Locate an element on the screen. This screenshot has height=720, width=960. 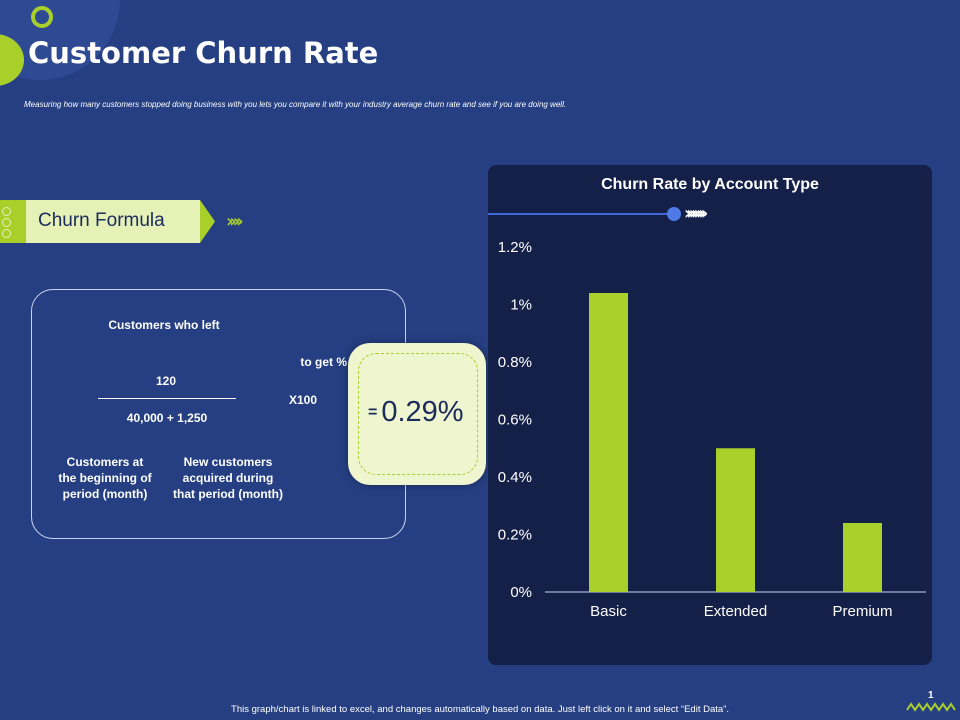
x-tick-label: Extended is located at coordinates (735, 611).